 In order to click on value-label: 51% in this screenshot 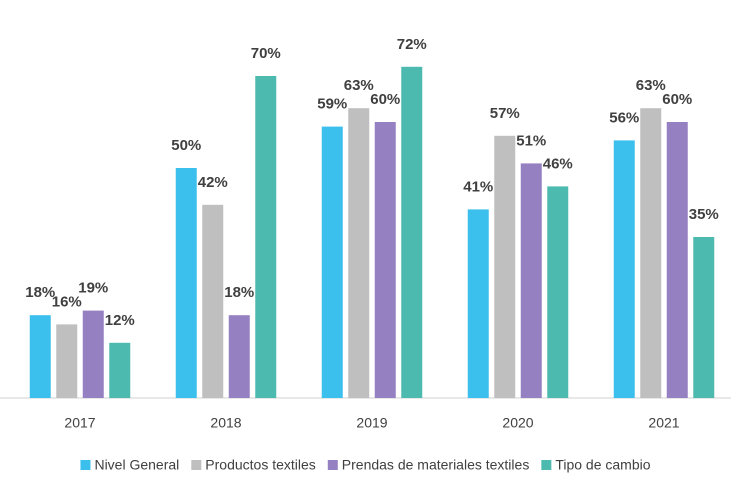, I will do `click(531, 140)`.